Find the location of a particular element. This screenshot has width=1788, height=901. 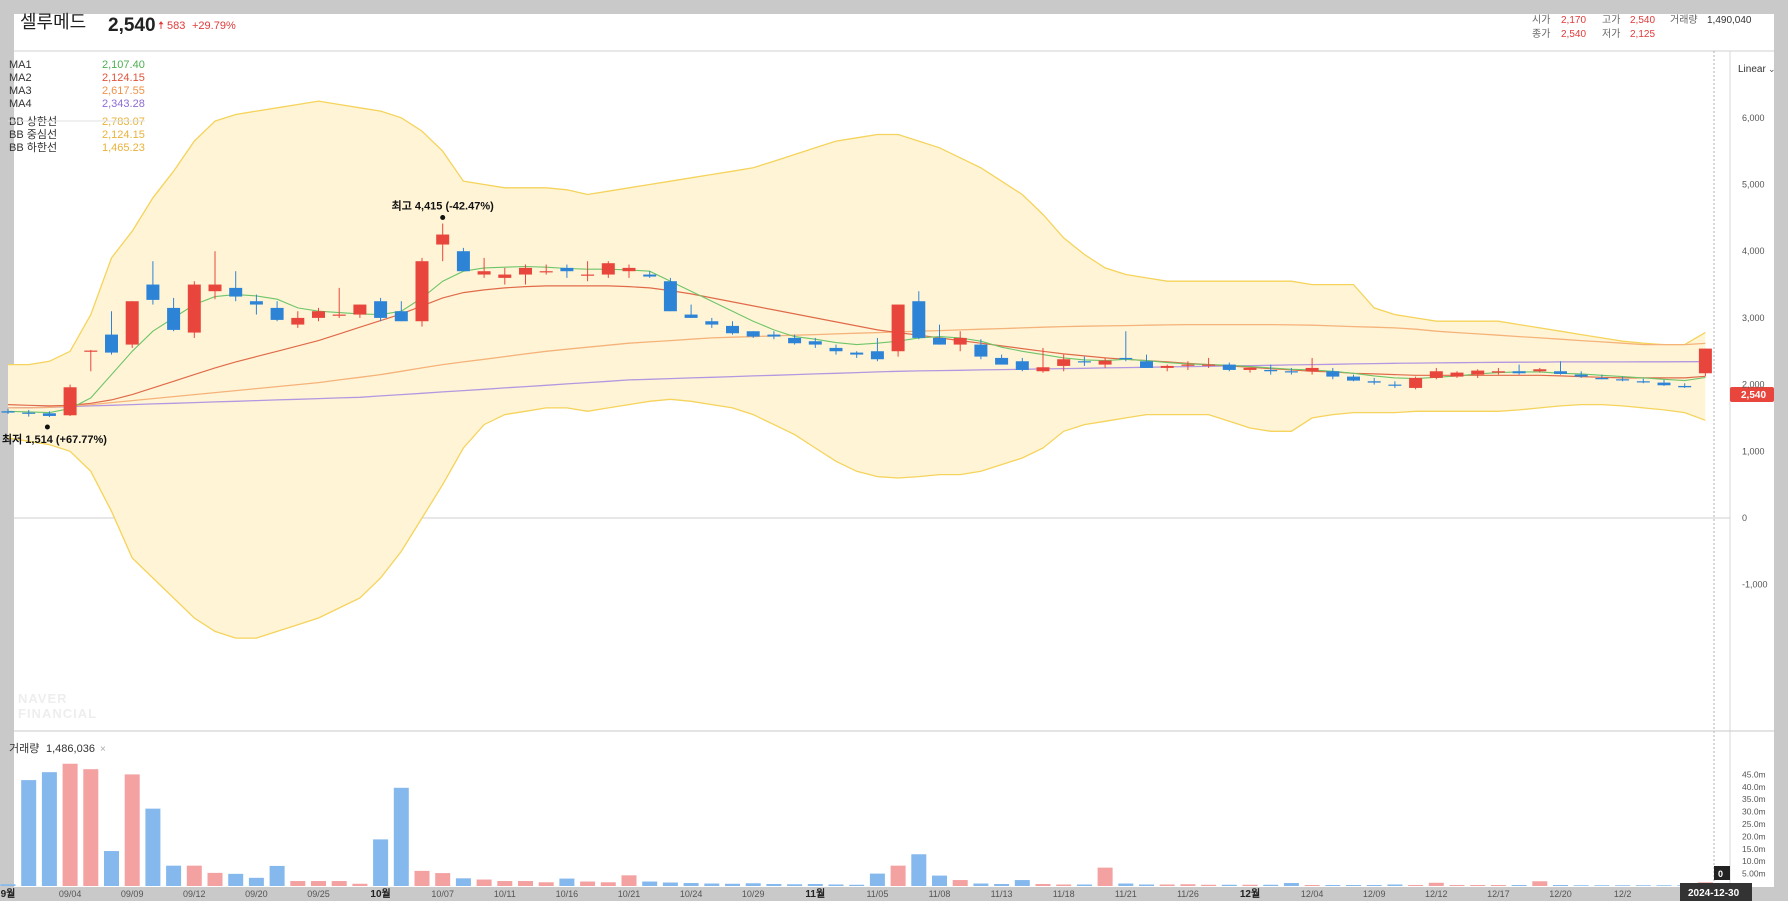

volume-panel is located at coordinates (856, 824).